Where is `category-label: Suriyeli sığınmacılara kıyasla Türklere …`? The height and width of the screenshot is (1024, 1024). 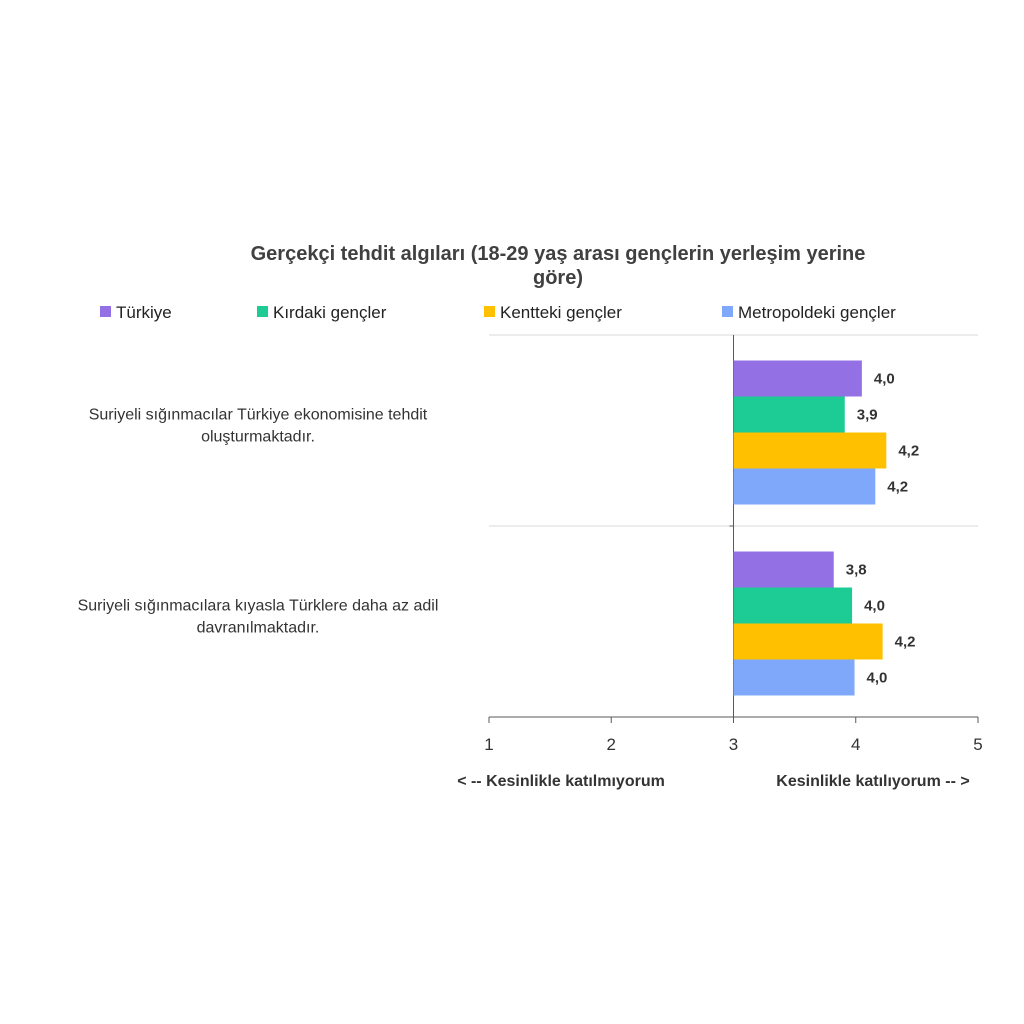
category-label: Suriyeli sığınmacılara kıyasla Türklere … is located at coordinates (258, 617).